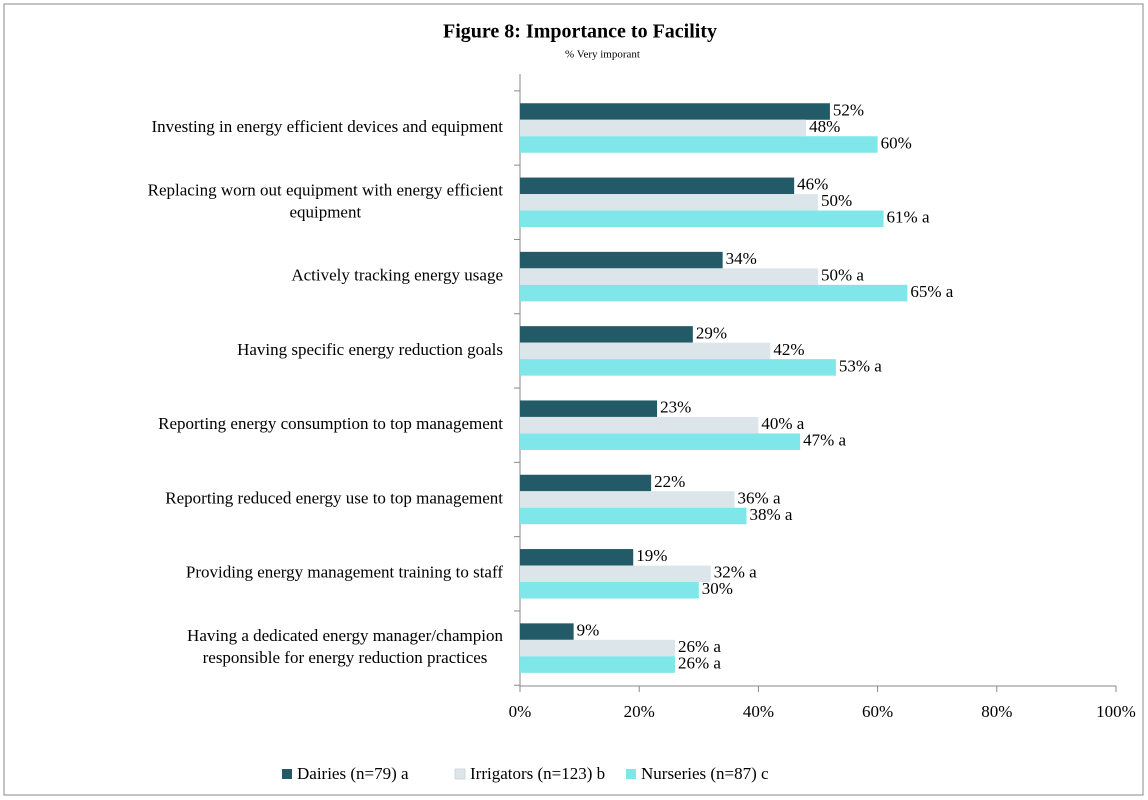  Describe the element at coordinates (639, 711) in the screenshot. I see `x-tick-label: 20%` at that location.